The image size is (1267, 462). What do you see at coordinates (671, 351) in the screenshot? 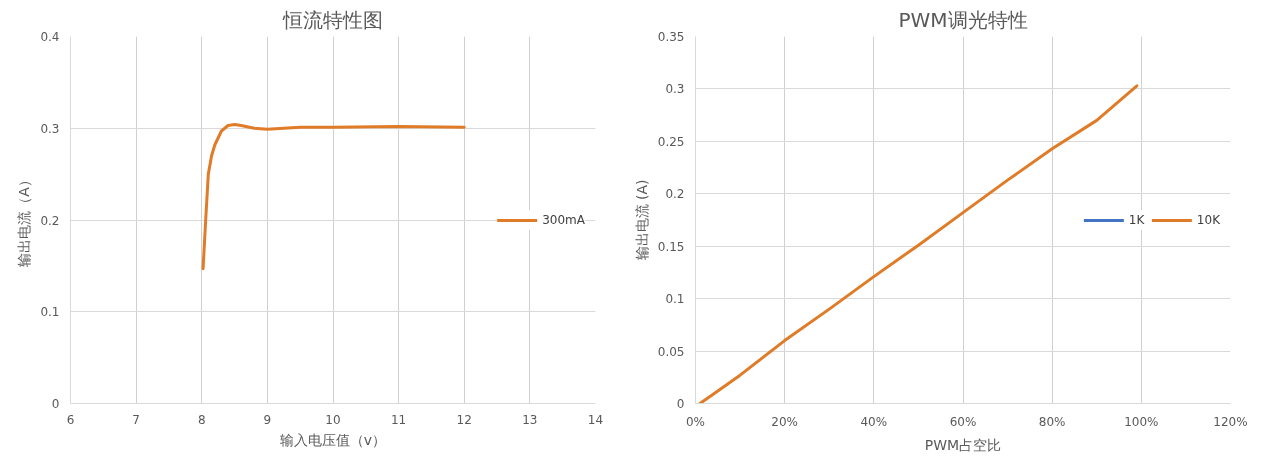
I see `y-tick-label: 0.05` at bounding box center [671, 351].